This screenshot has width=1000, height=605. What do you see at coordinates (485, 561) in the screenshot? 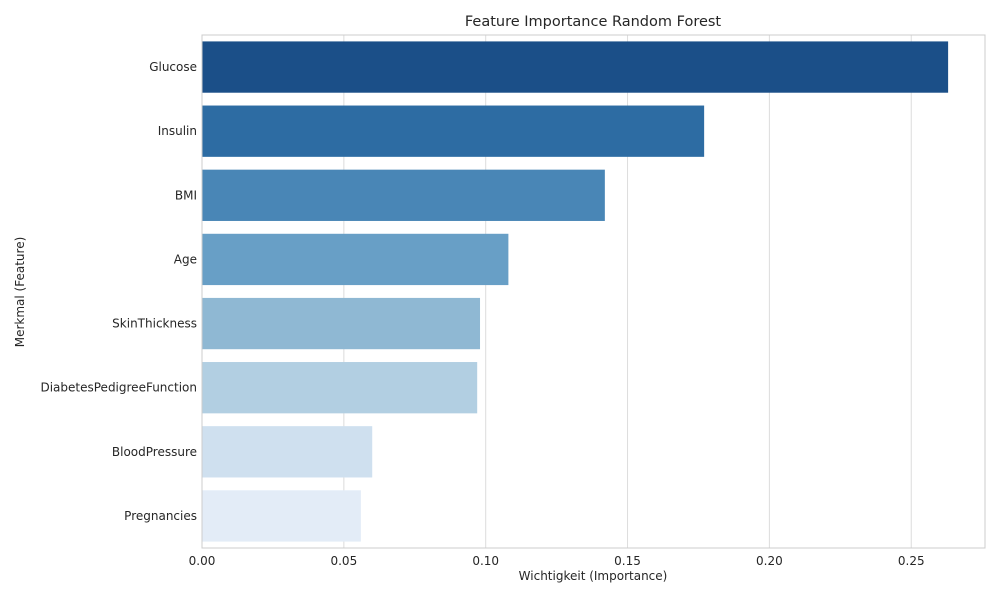
I see `x-tick-label: 0.10` at bounding box center [485, 561].